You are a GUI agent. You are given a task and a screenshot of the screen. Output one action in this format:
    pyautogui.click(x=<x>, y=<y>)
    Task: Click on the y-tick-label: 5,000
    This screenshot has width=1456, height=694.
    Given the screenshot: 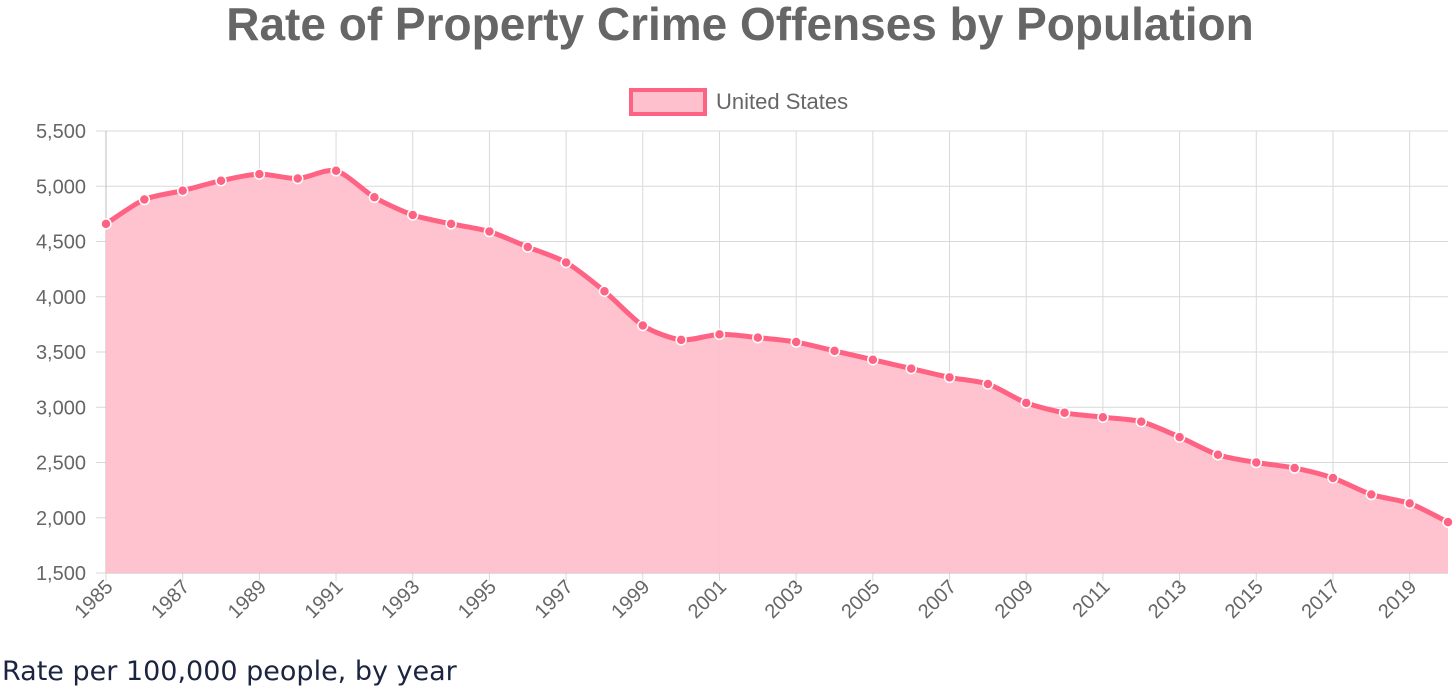 What is the action you would take?
    pyautogui.click(x=61, y=187)
    